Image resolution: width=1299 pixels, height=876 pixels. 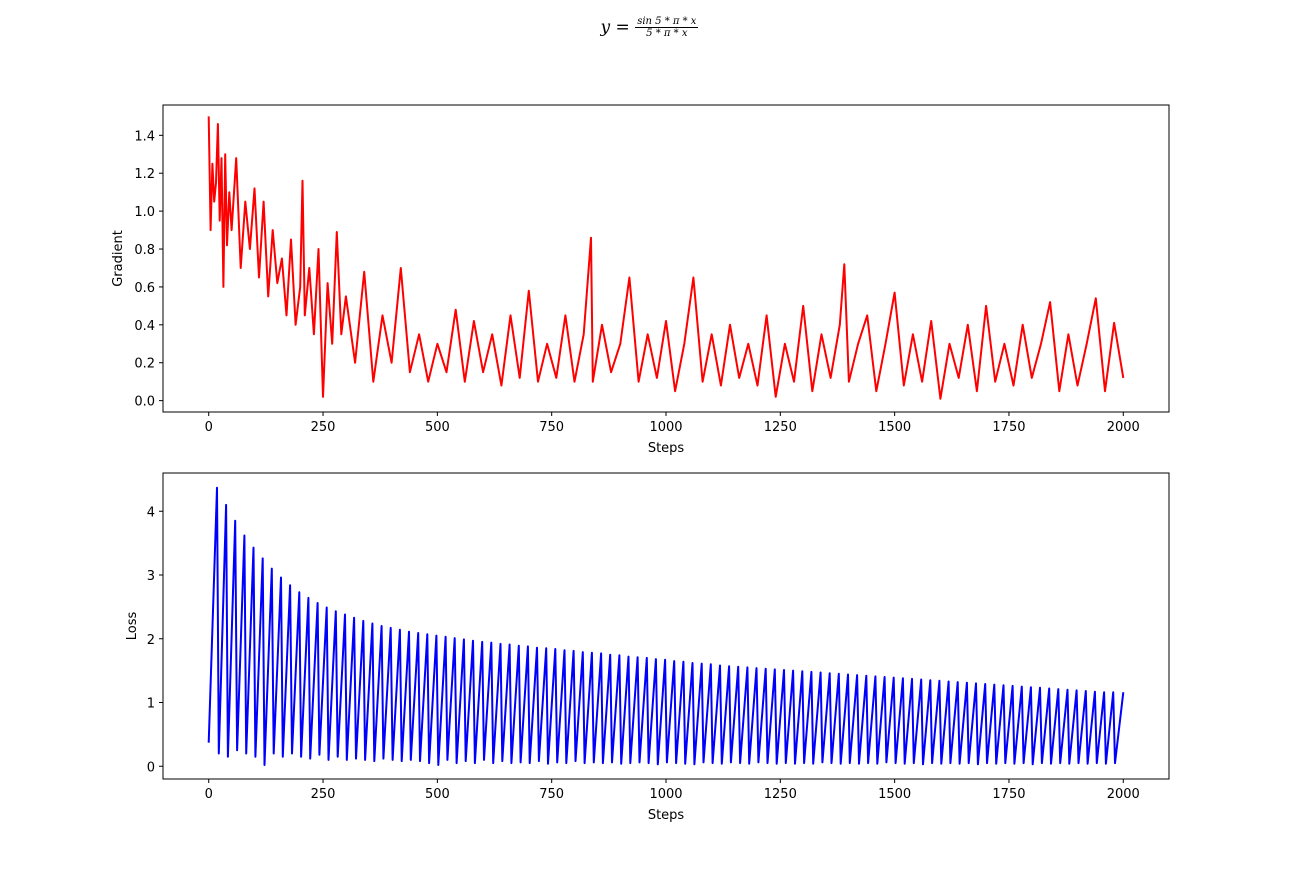 What do you see at coordinates (209, 427) in the screenshot?
I see `gradient-xtick-label: 0` at bounding box center [209, 427].